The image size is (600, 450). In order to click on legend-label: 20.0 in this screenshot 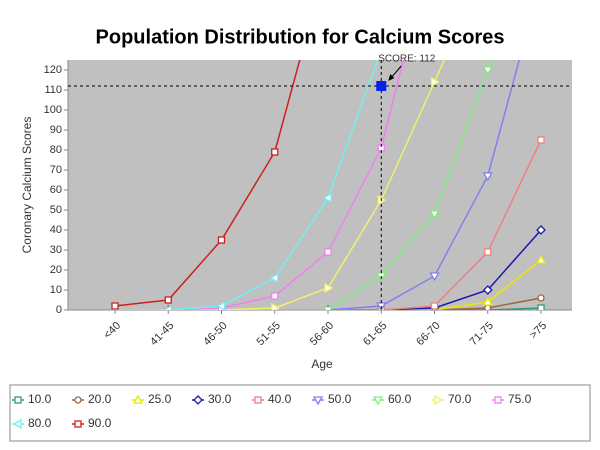, I will do `click(100, 399)`.